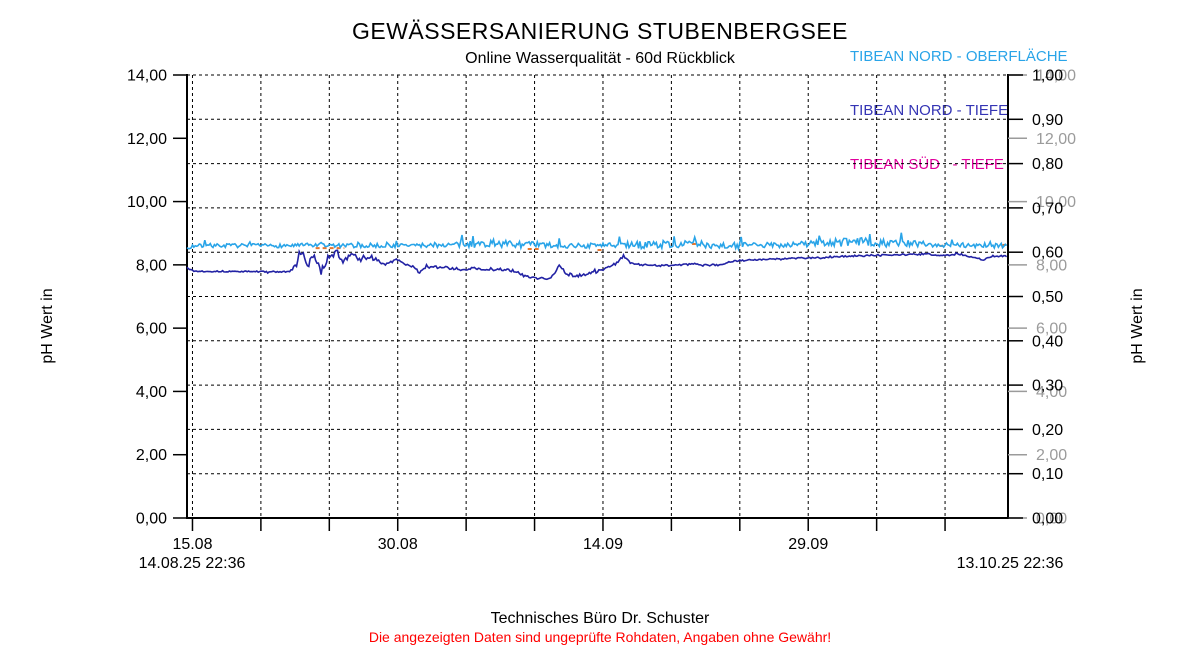 The height and width of the screenshot is (650, 1200). I want to click on series-tibean-nord-tiefe, so click(597, 264).